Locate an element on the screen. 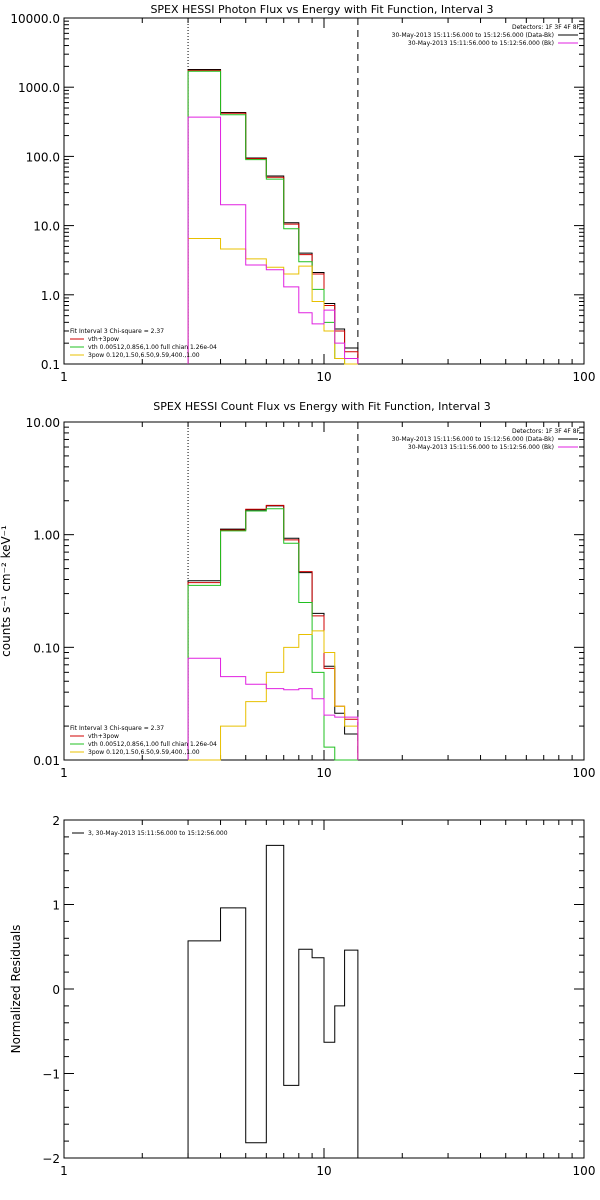 Image resolution: width=600 pixels, height=1200 pixels. y-tick-label: 1000.0 is located at coordinates (39, 88).